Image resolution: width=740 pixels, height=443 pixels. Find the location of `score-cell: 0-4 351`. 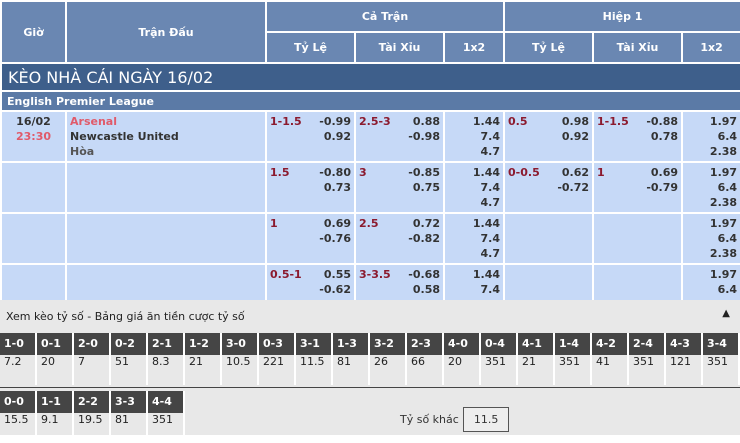

score-cell: 0-4 351 is located at coordinates (499, 359).